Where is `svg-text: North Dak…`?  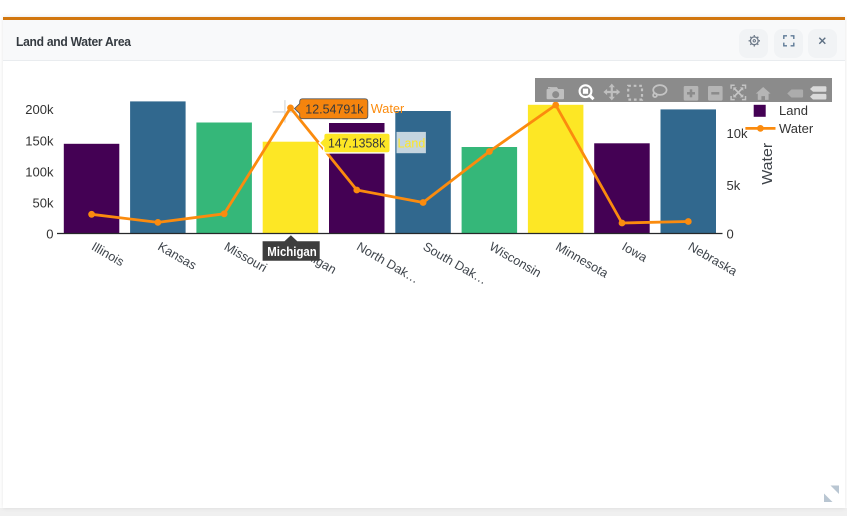 svg-text: North Dak… is located at coordinates (387, 262).